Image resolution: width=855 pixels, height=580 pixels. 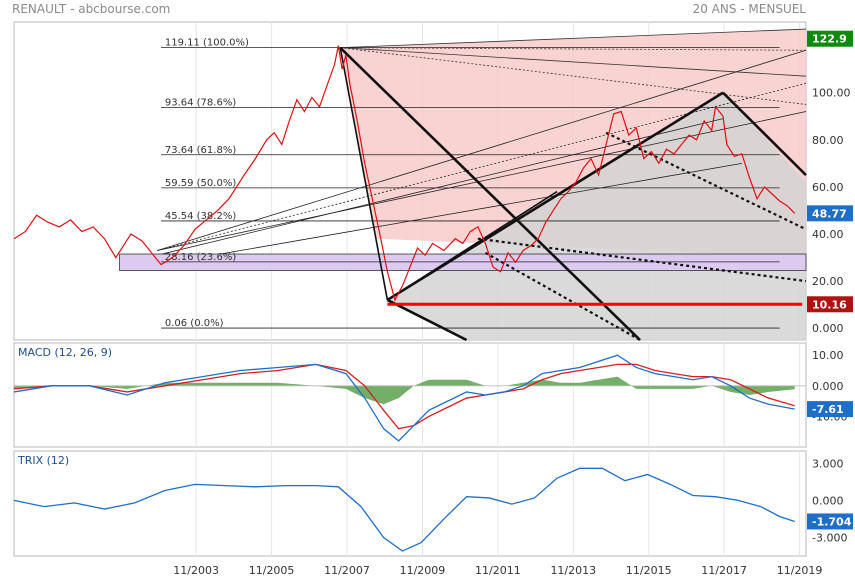 What do you see at coordinates (828, 187) in the screenshot?
I see `y-tick-label: 60.00` at bounding box center [828, 187].